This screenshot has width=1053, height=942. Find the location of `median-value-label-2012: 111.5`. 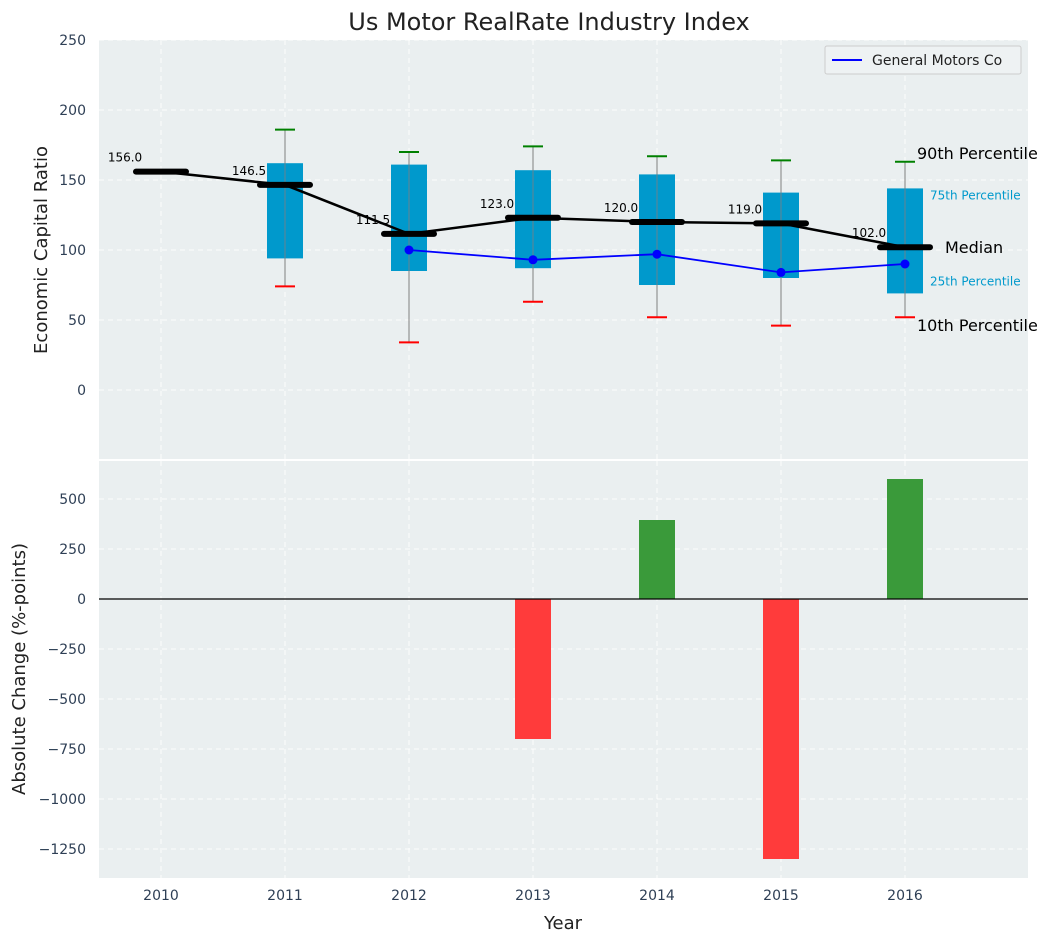

median-value-label-2012: 111.5 is located at coordinates (373, 220).